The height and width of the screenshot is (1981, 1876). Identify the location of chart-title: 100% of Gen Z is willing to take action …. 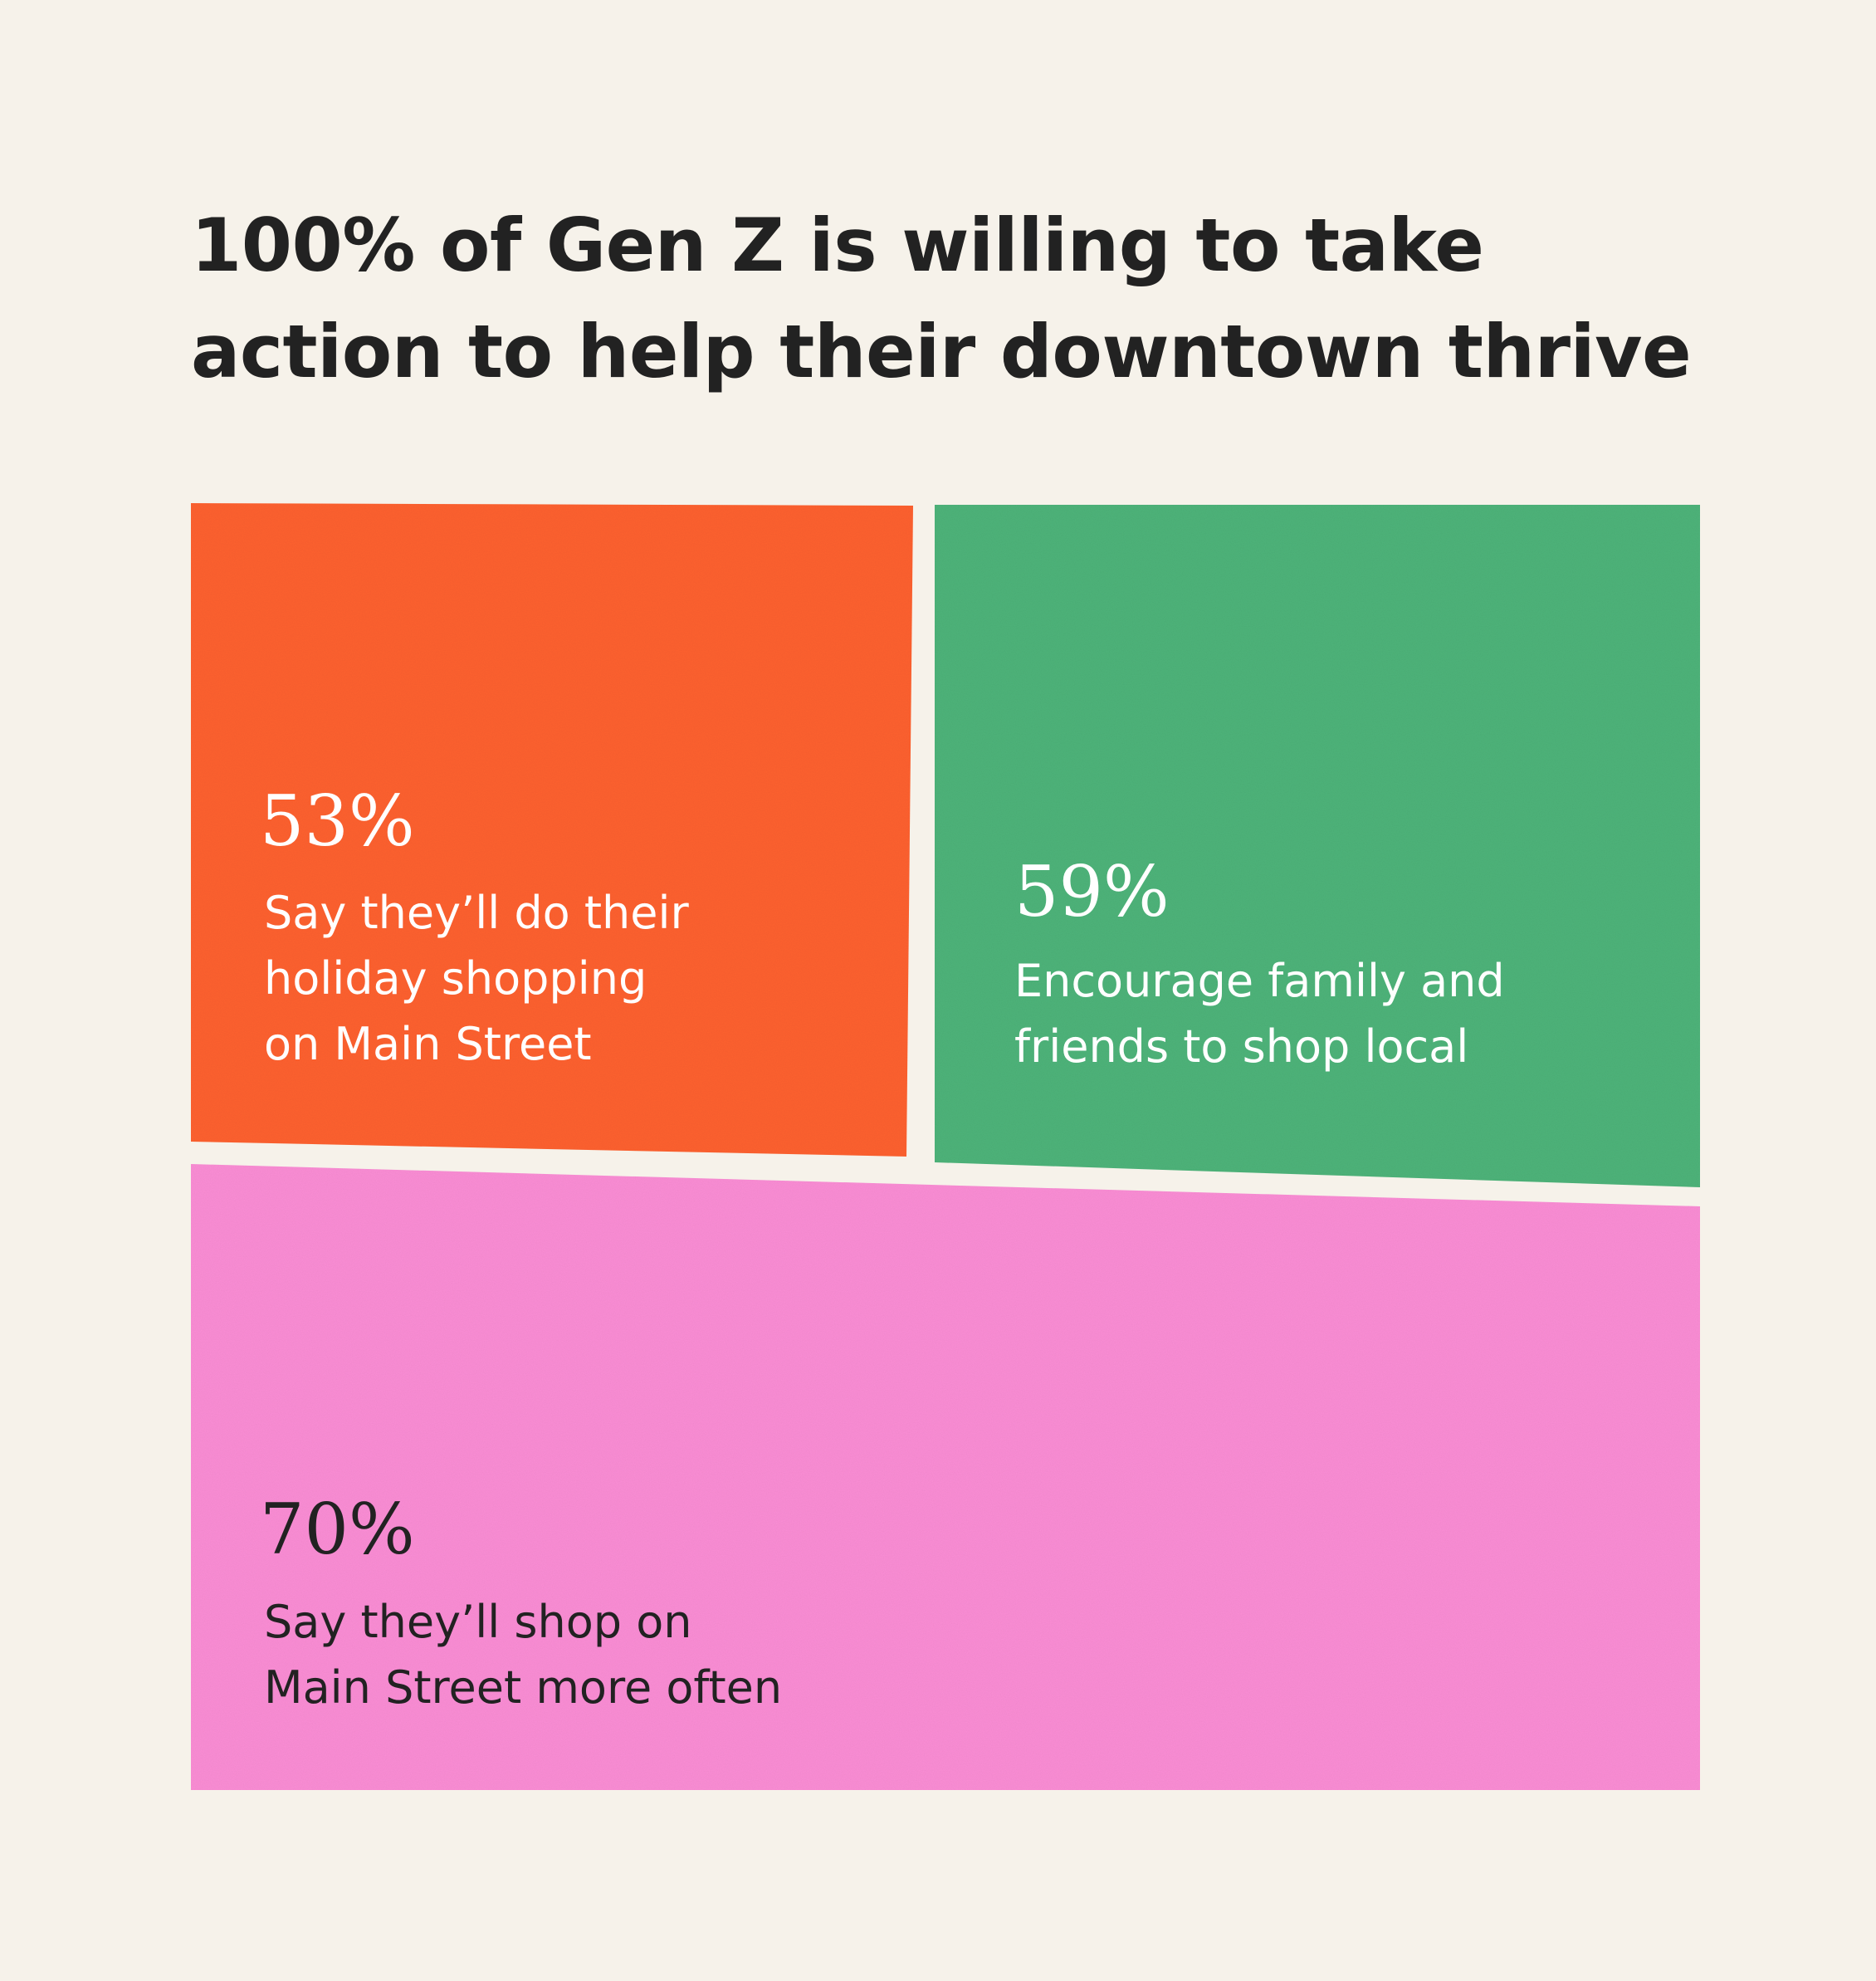
(971, 299).